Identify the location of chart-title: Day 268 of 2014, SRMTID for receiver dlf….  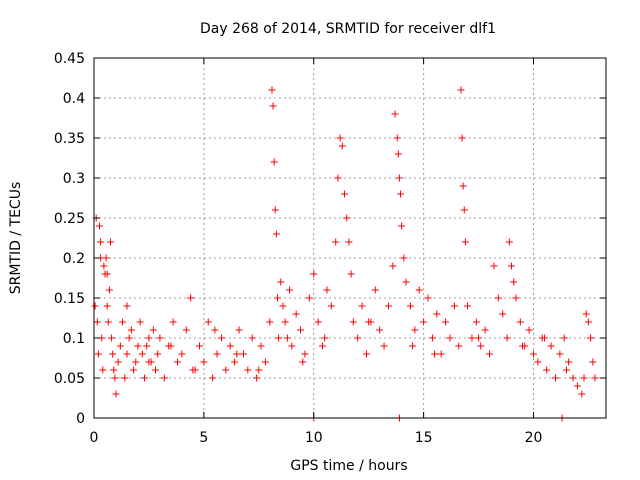
(348, 29).